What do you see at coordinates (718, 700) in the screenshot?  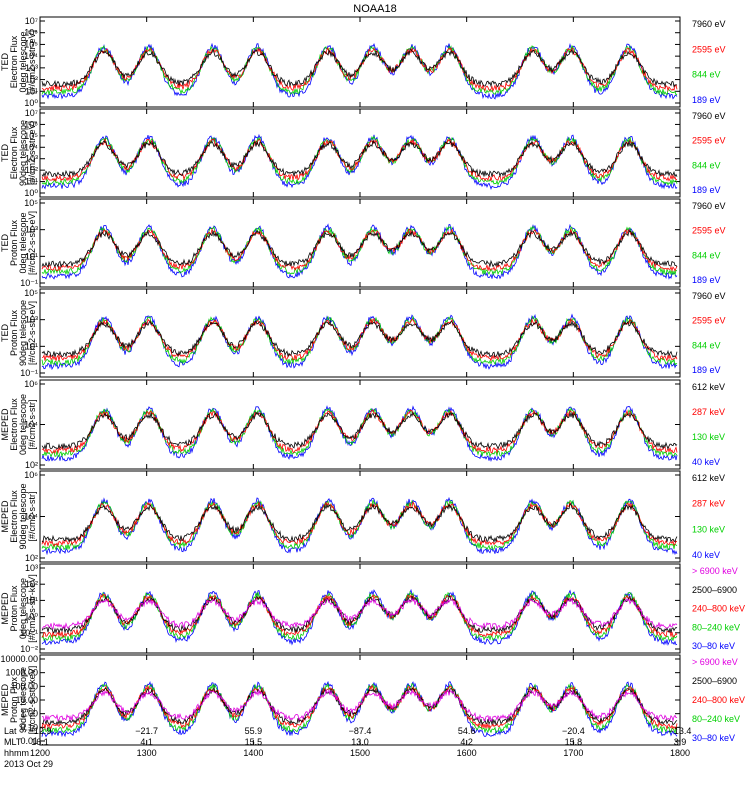 I see `legend-entry: 240–800 keV` at bounding box center [718, 700].